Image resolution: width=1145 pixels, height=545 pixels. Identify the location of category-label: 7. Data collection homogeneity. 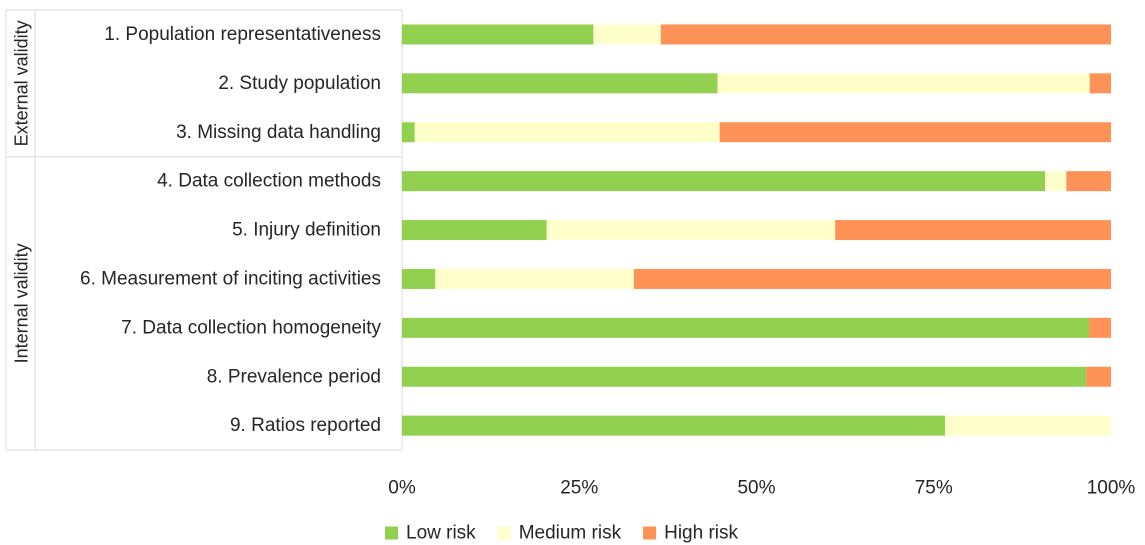
(251, 327).